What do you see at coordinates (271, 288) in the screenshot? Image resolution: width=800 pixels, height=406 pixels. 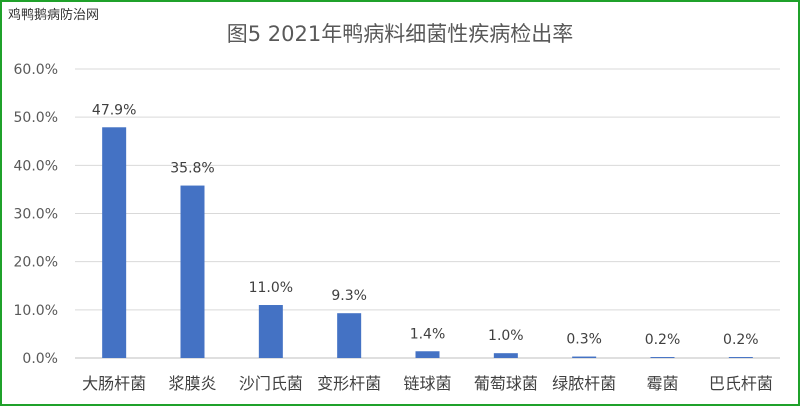 I see `data-label: 11.0%` at bounding box center [271, 288].